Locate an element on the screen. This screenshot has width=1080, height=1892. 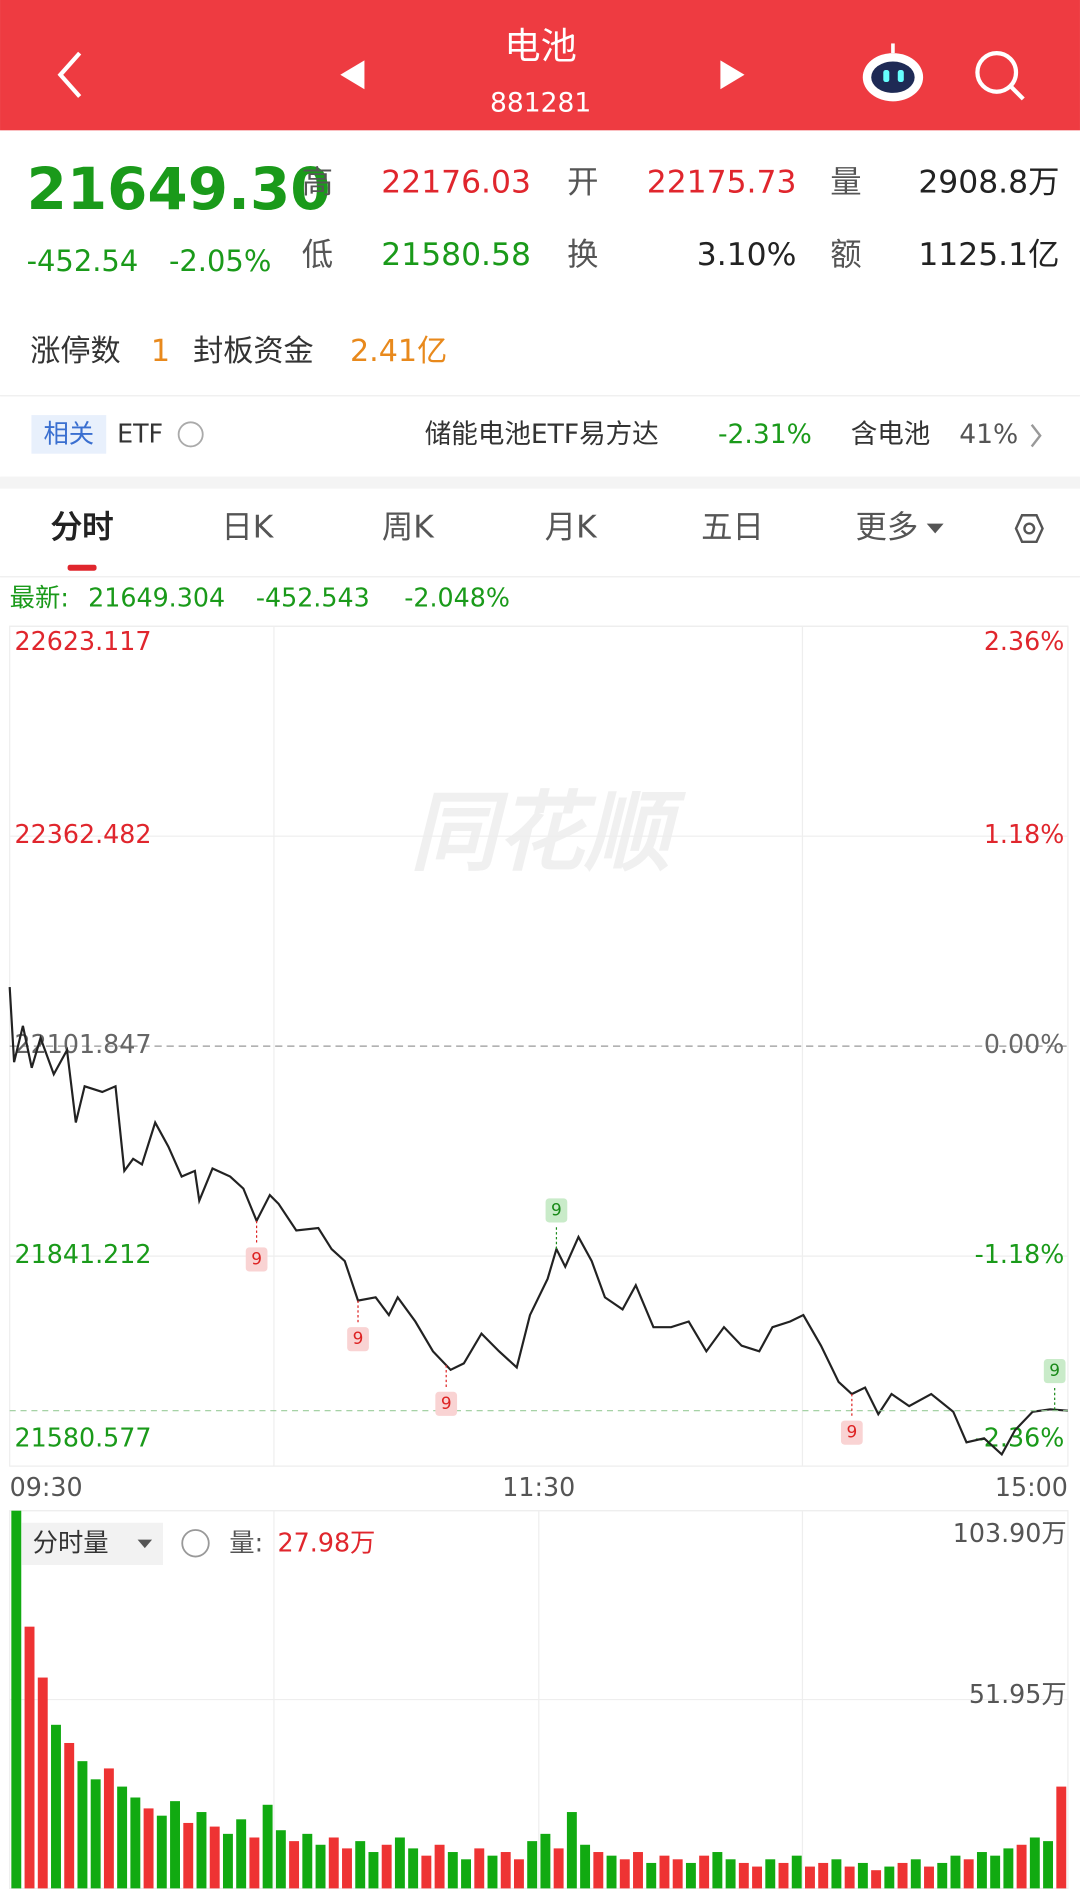
etf-change: -2.31% is located at coordinates (765, 434).